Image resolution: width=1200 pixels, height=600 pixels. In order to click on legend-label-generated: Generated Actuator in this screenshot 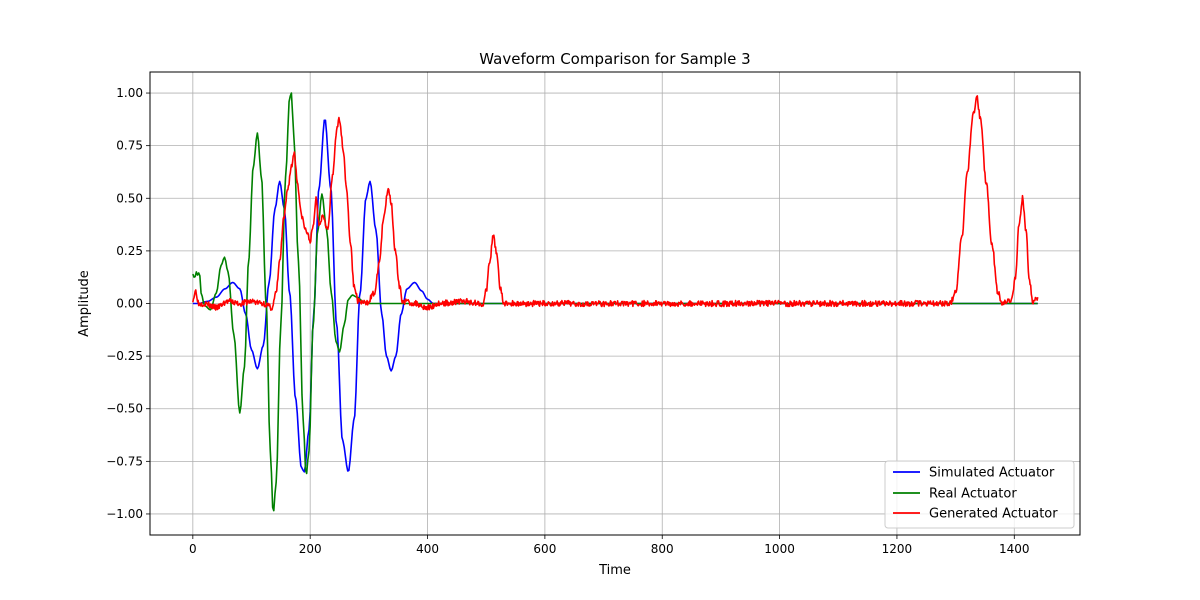, I will do `click(993, 514)`.